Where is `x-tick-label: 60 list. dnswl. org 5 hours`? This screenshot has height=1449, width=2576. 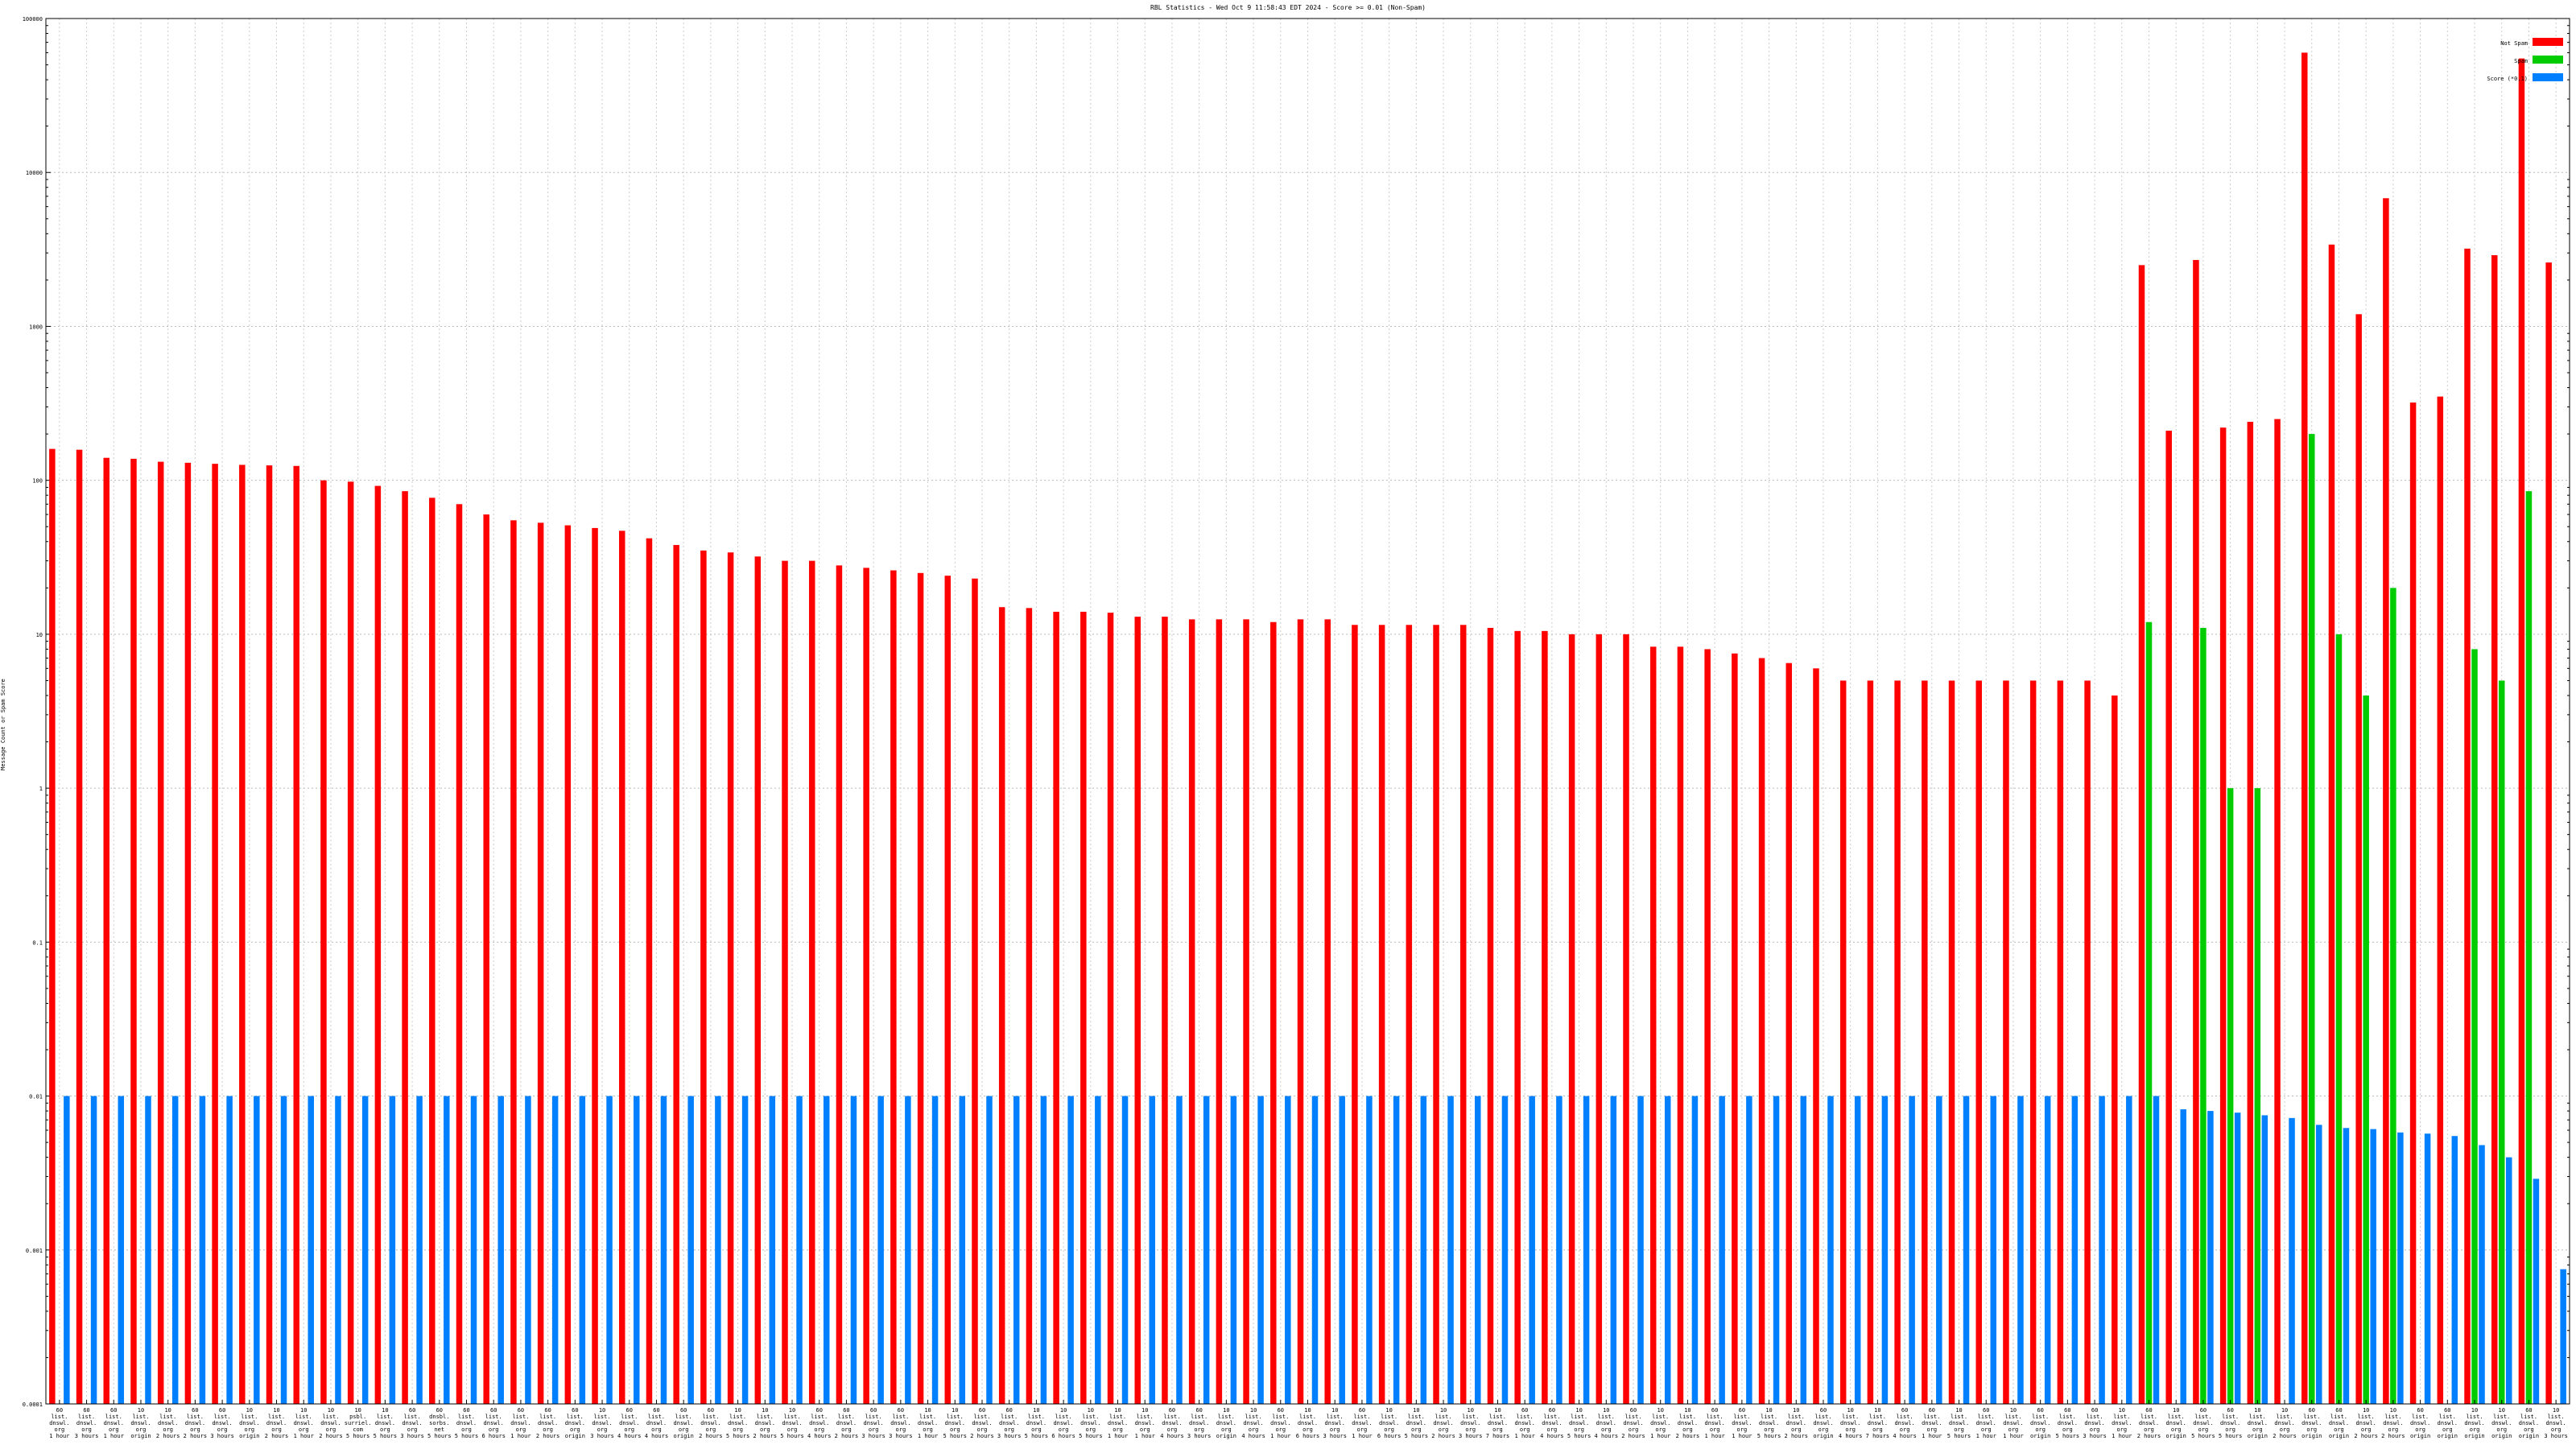 x-tick-label: 60 list. dnswl. org 5 hours is located at coordinates (467, 1423).